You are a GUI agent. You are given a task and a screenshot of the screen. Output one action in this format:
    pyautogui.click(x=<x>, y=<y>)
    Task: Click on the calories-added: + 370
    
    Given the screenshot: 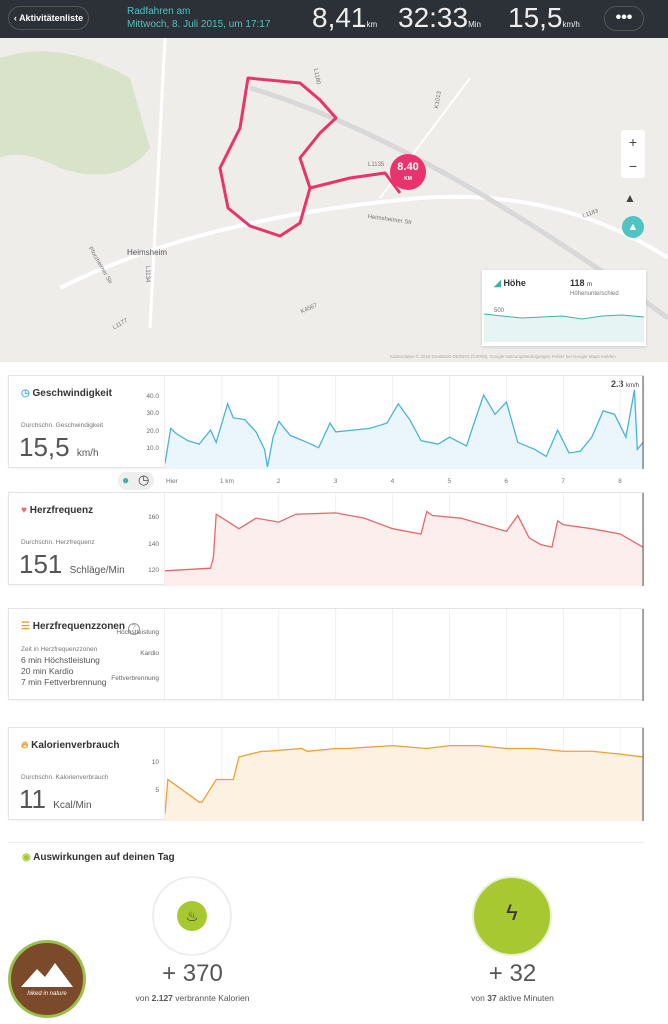 What is the action you would take?
    pyautogui.click(x=192, y=973)
    